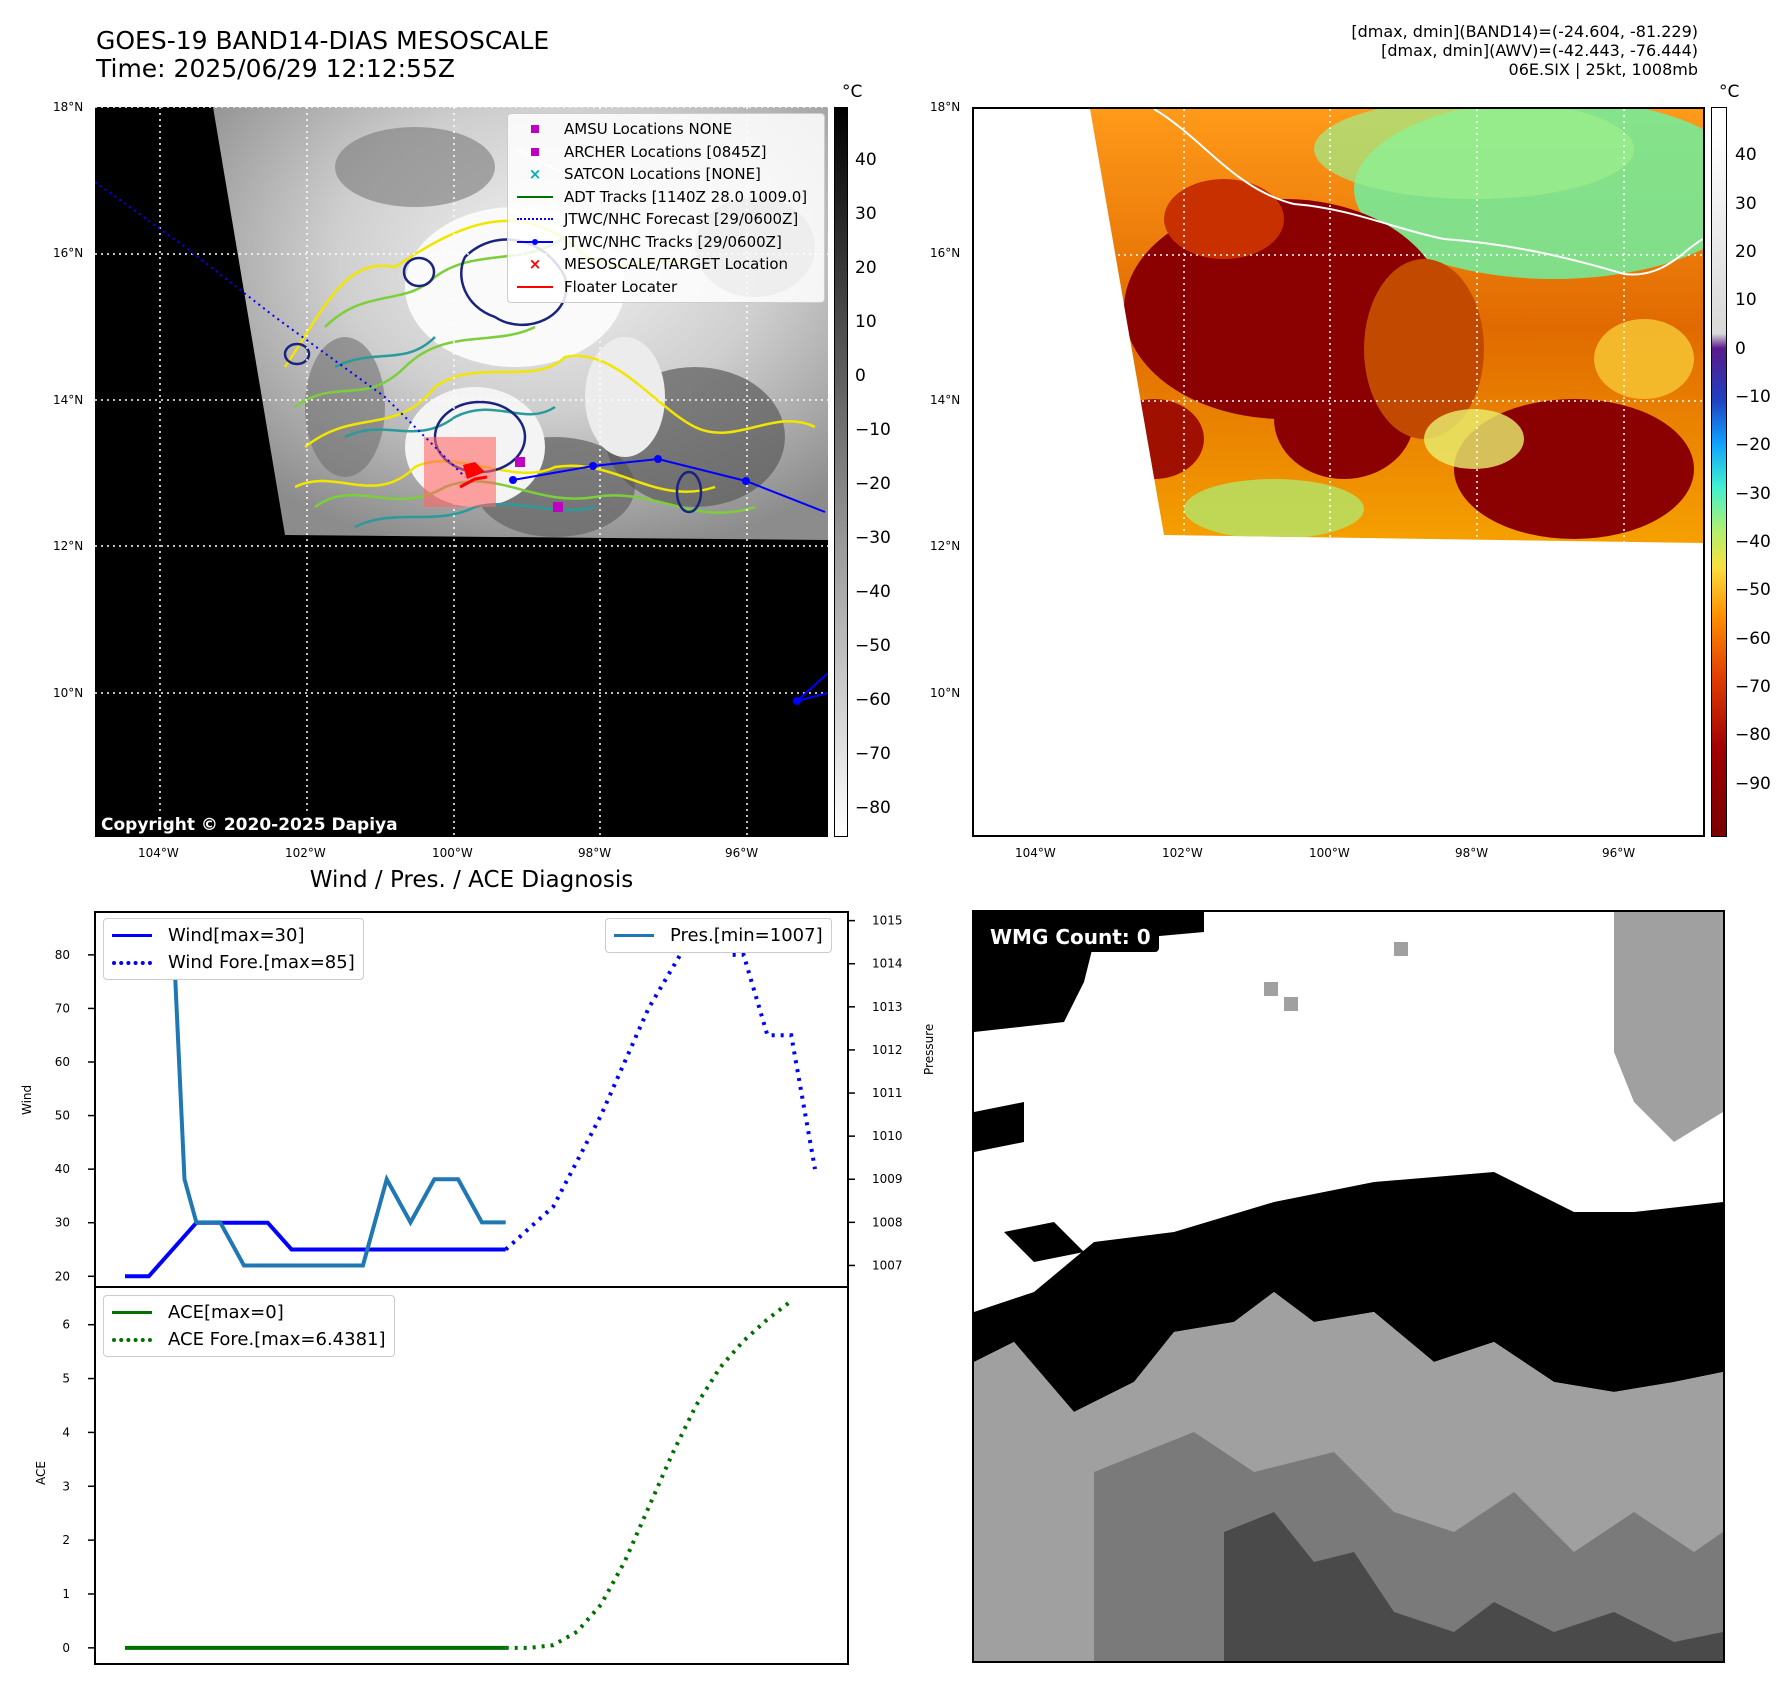 The width and height of the screenshot is (1788, 1695). What do you see at coordinates (666, 242) in the screenshot?
I see `legend-jtwc-tracks: JTWC/NHC Tracks [29/0600Z]` at bounding box center [666, 242].